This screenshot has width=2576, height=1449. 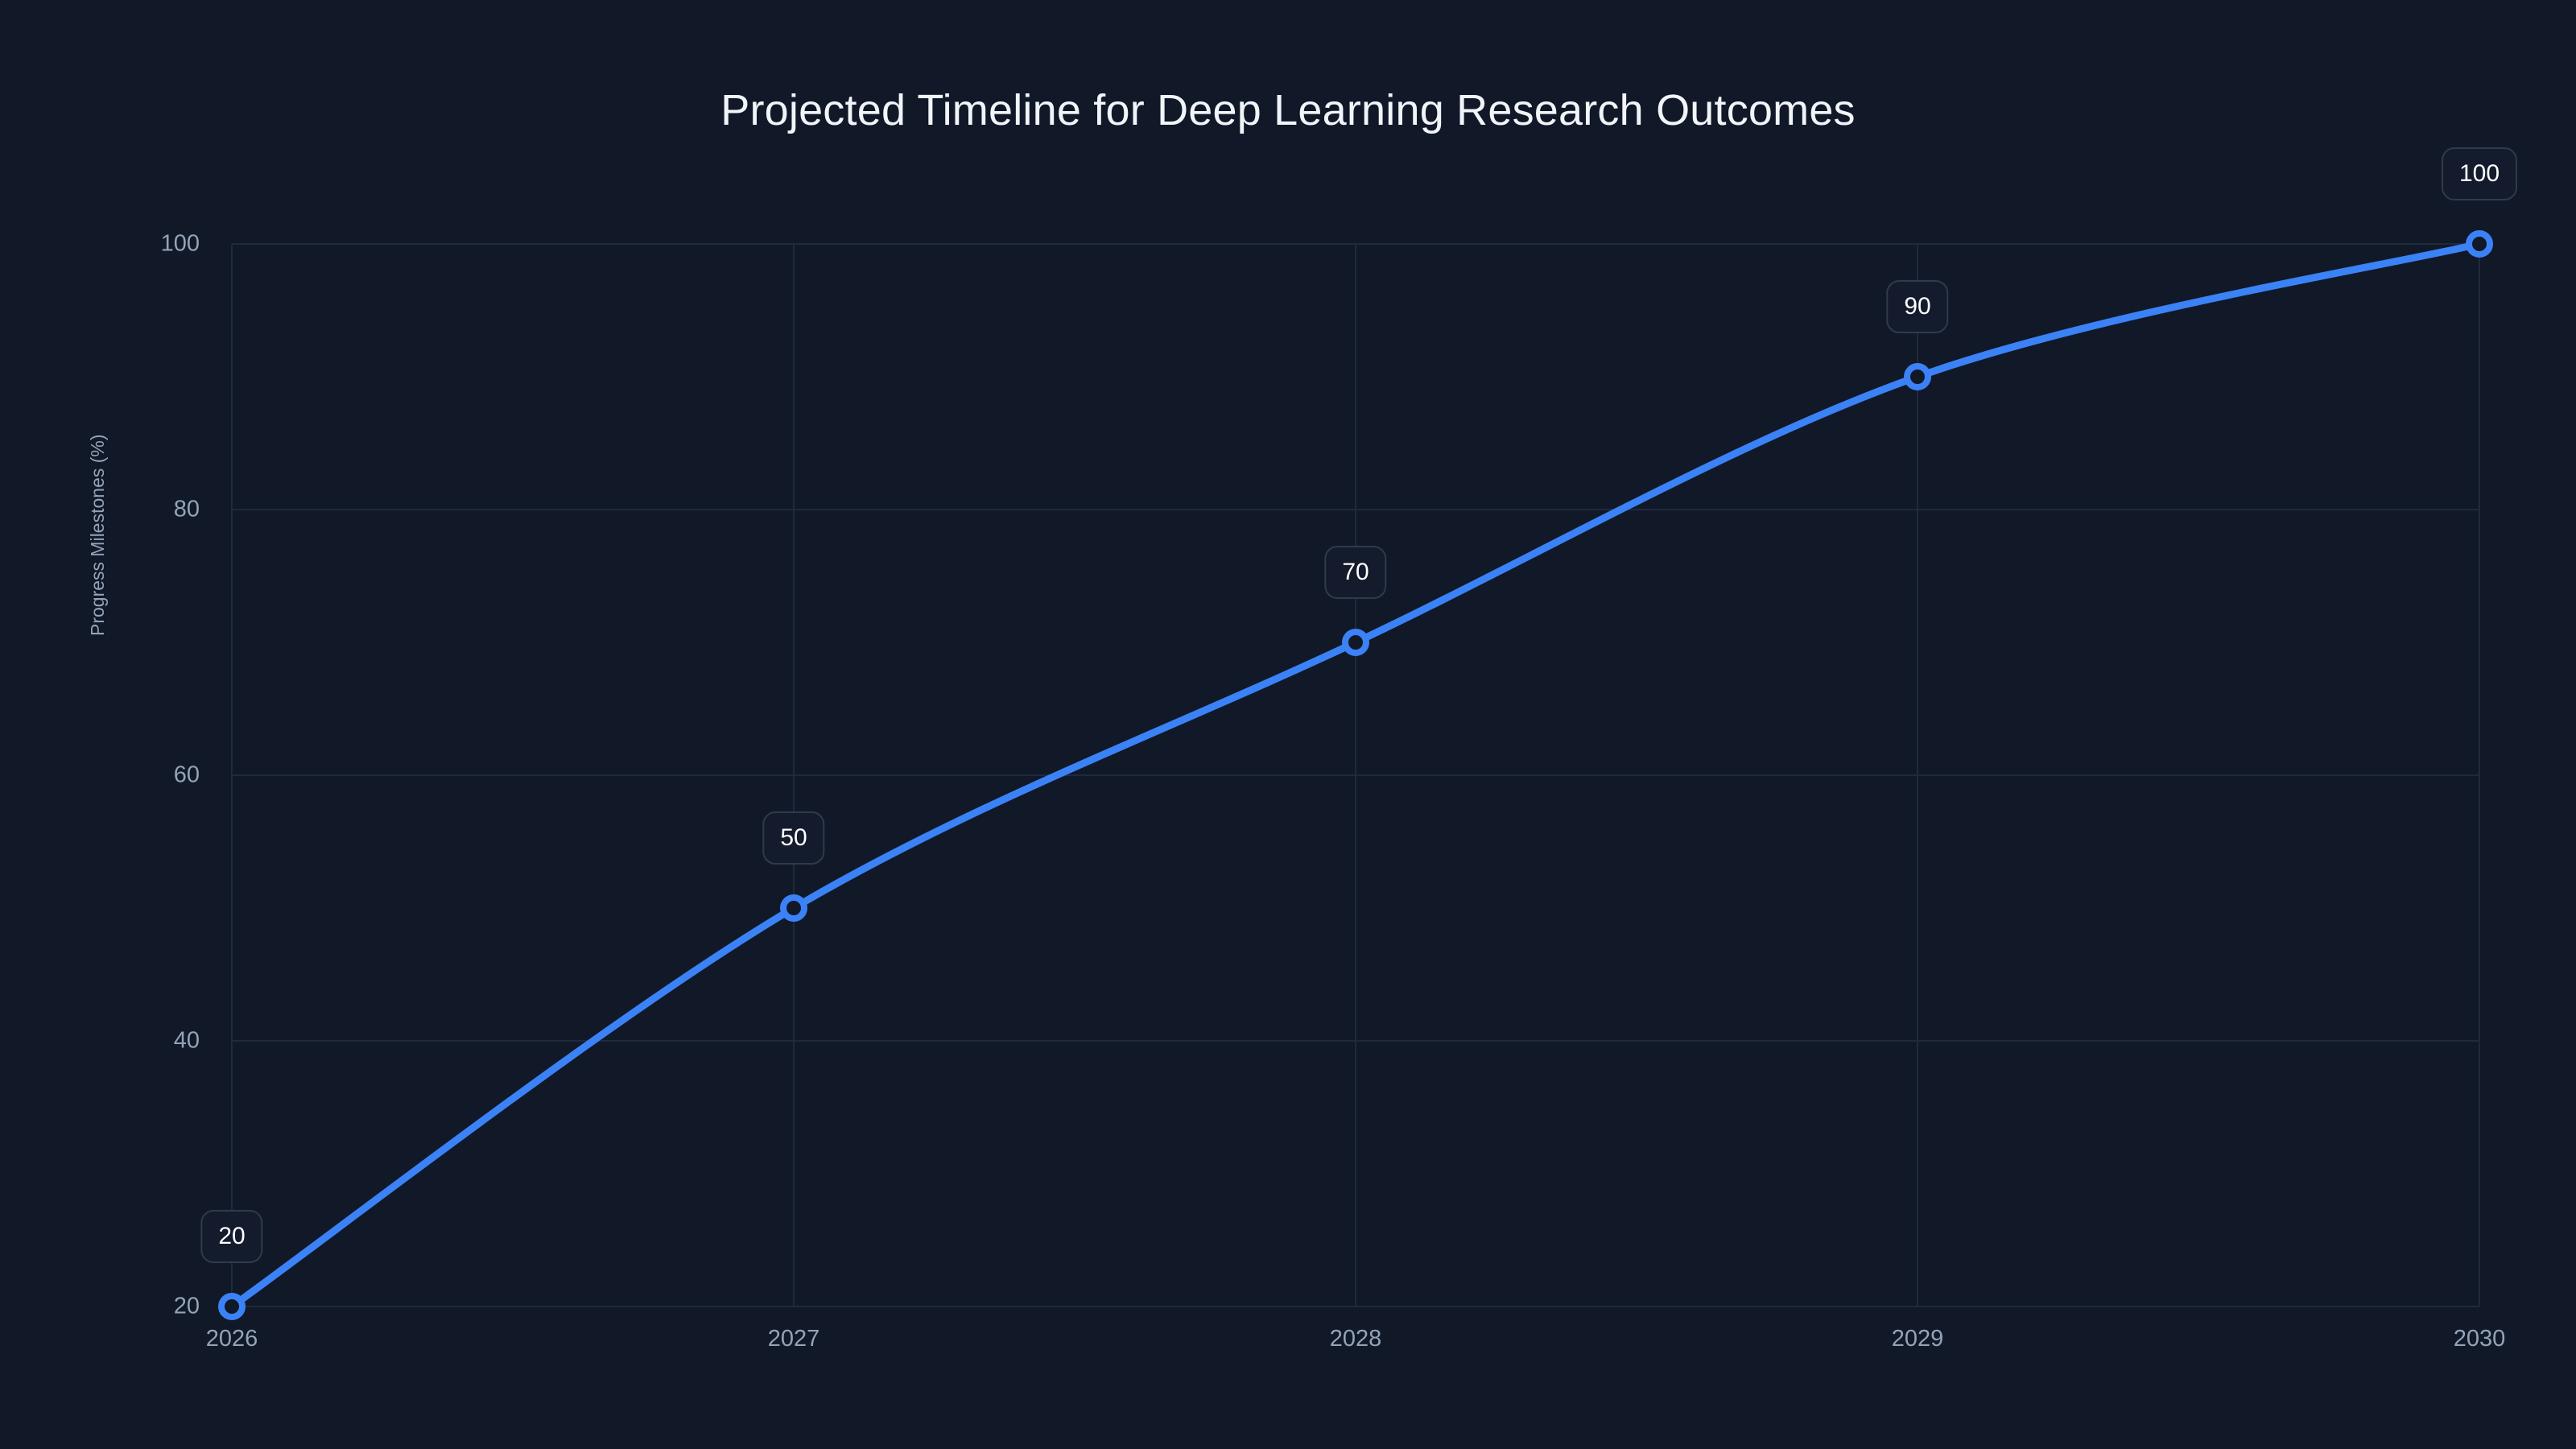 What do you see at coordinates (186, 1306) in the screenshot?
I see `y-axis-tick-label: 20` at bounding box center [186, 1306].